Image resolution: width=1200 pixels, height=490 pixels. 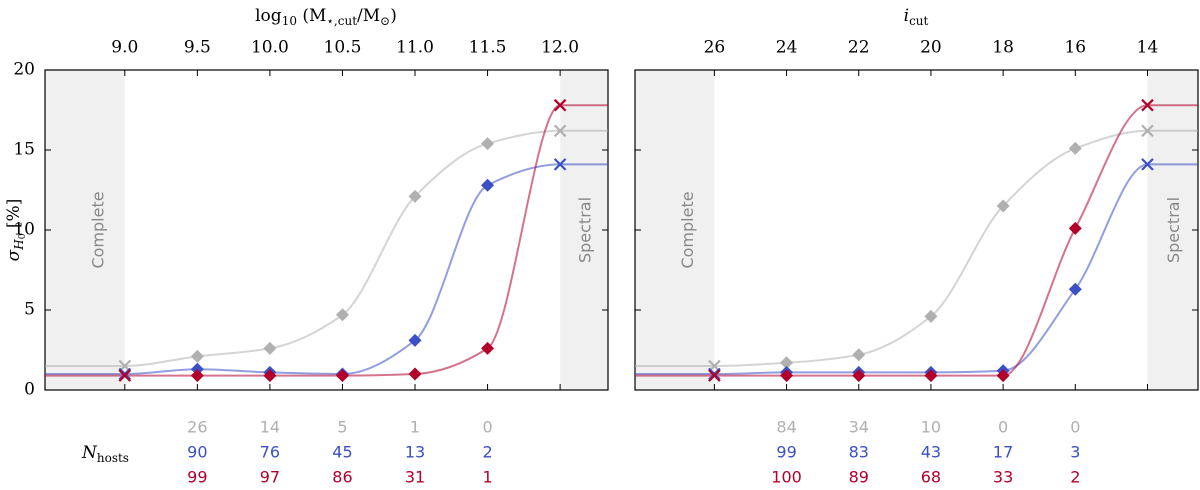 I want to click on x-tick-label: 16, so click(x=1075, y=48).